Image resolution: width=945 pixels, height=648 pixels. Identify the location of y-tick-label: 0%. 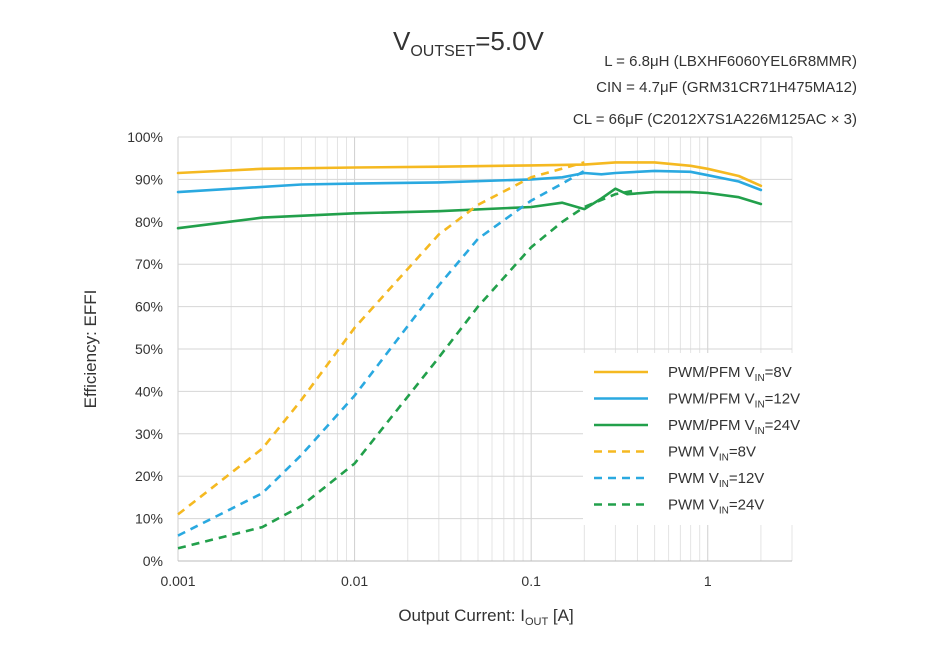
(153, 561).